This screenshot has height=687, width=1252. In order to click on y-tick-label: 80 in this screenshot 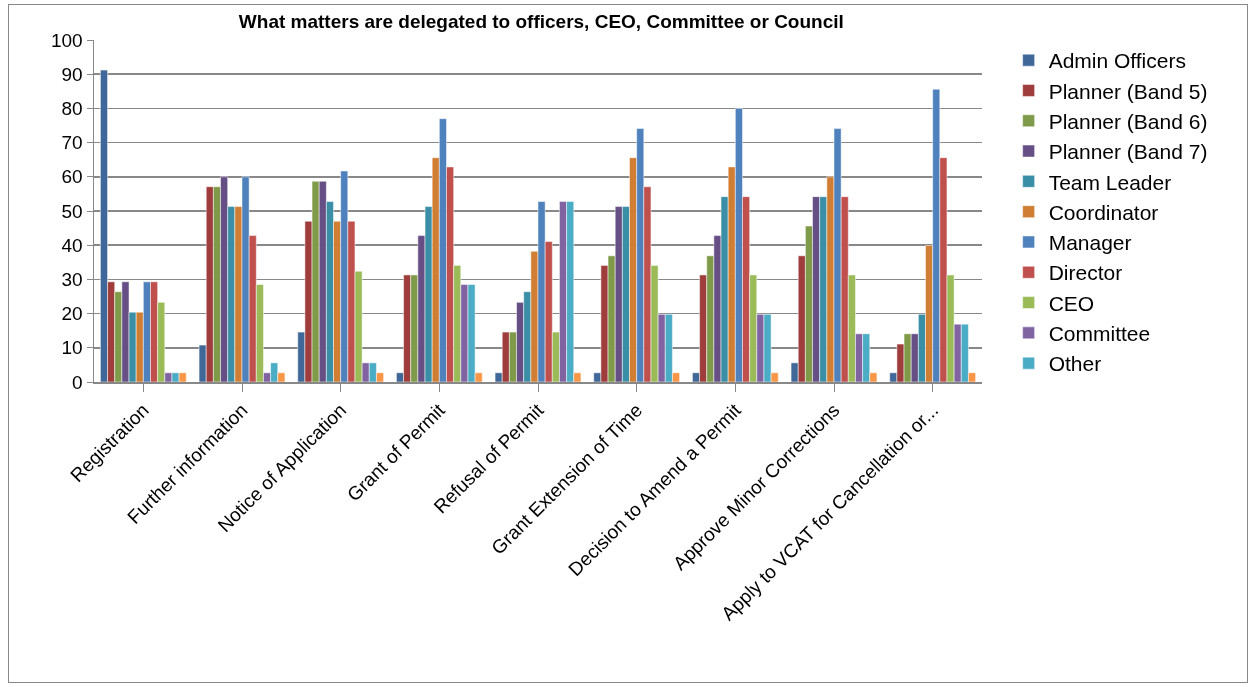, I will do `click(72, 109)`.